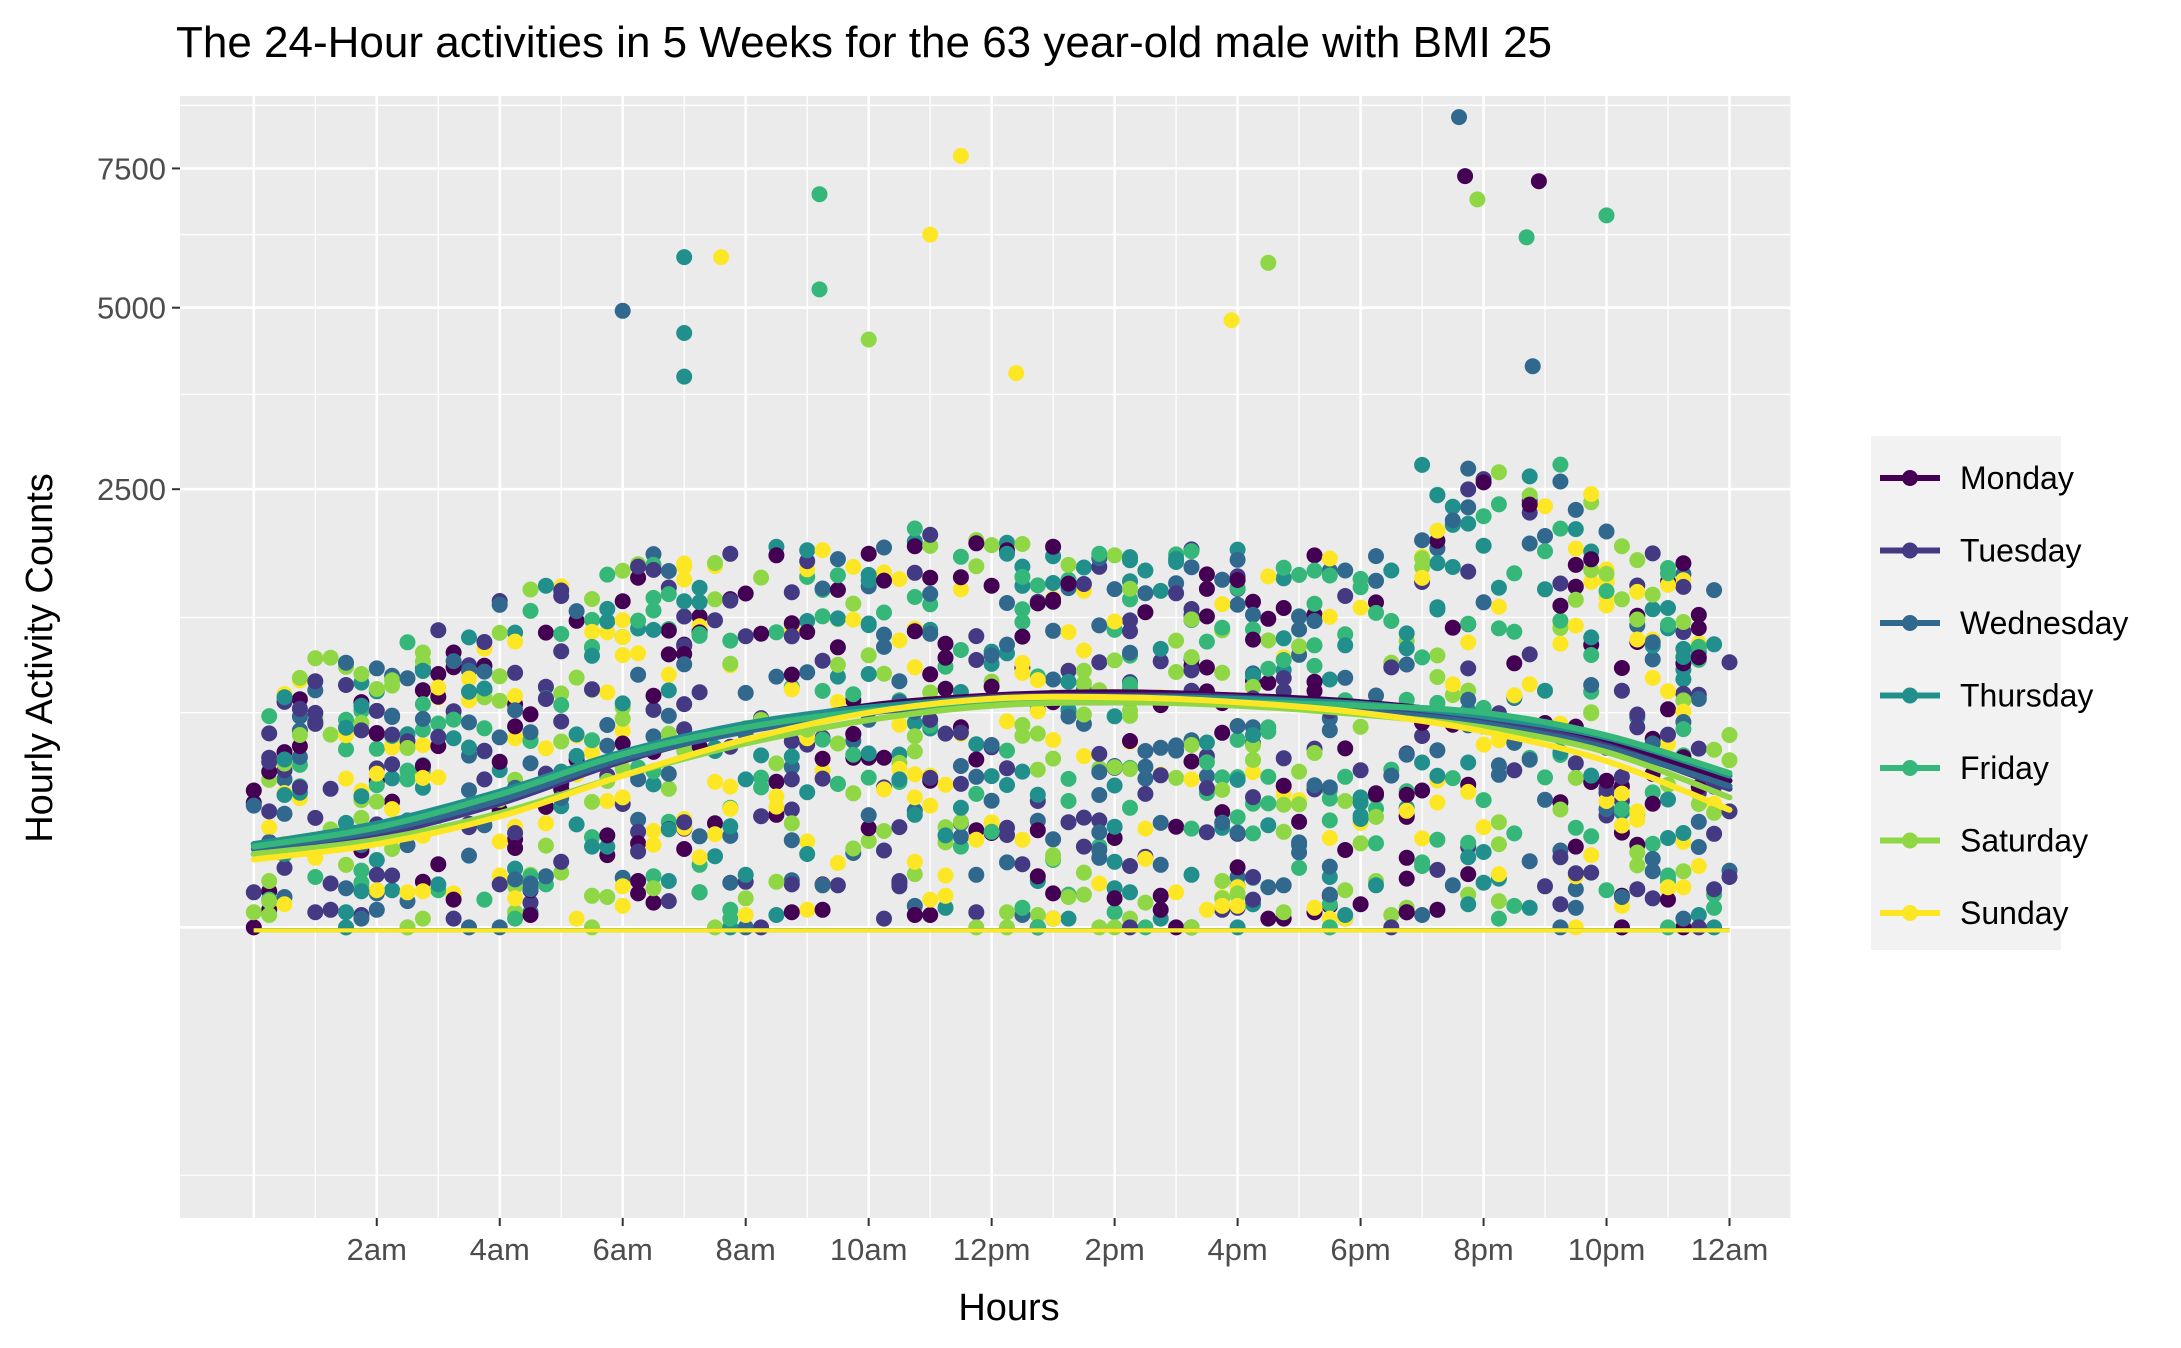 The height and width of the screenshot is (1348, 2181). I want to click on legend-label: Tuesday, so click(2021, 551).